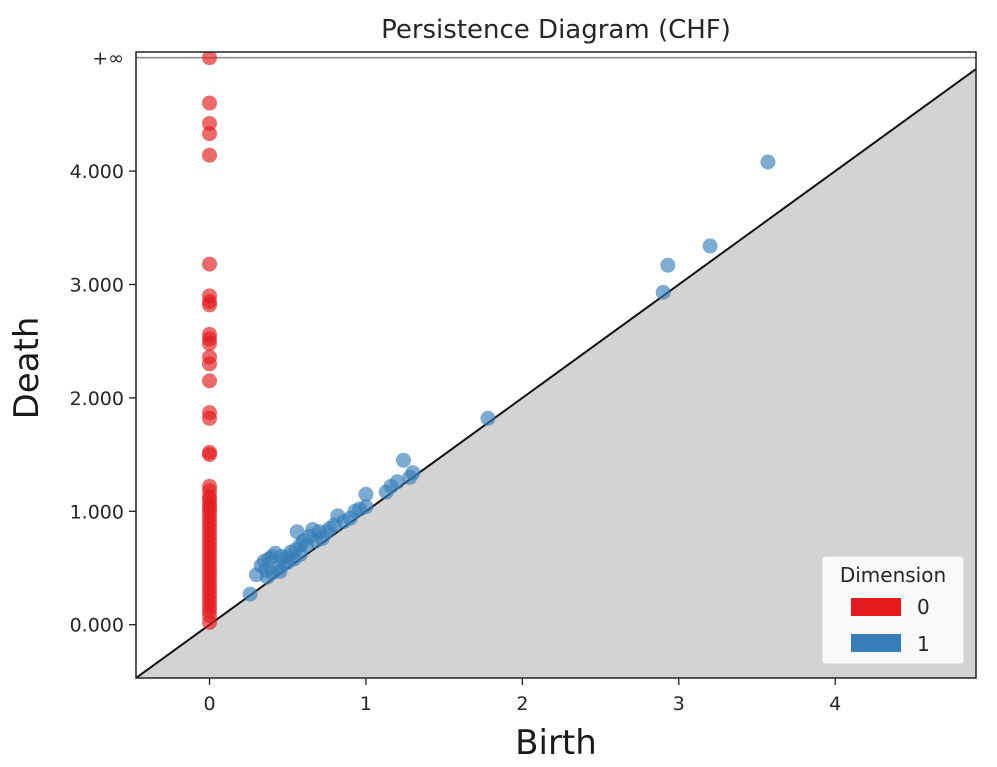 The width and height of the screenshot is (997, 767). I want to click on legend: Dimension 0 1, so click(893, 610).